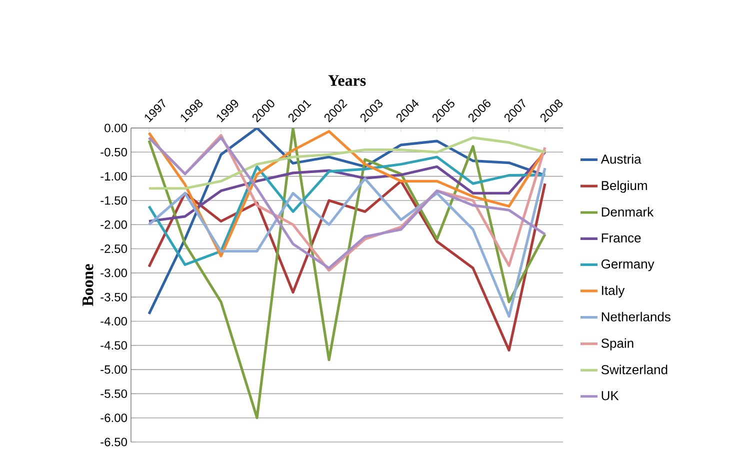 The width and height of the screenshot is (743, 455). I want to click on y-tick-label: -2.00, so click(114, 224).